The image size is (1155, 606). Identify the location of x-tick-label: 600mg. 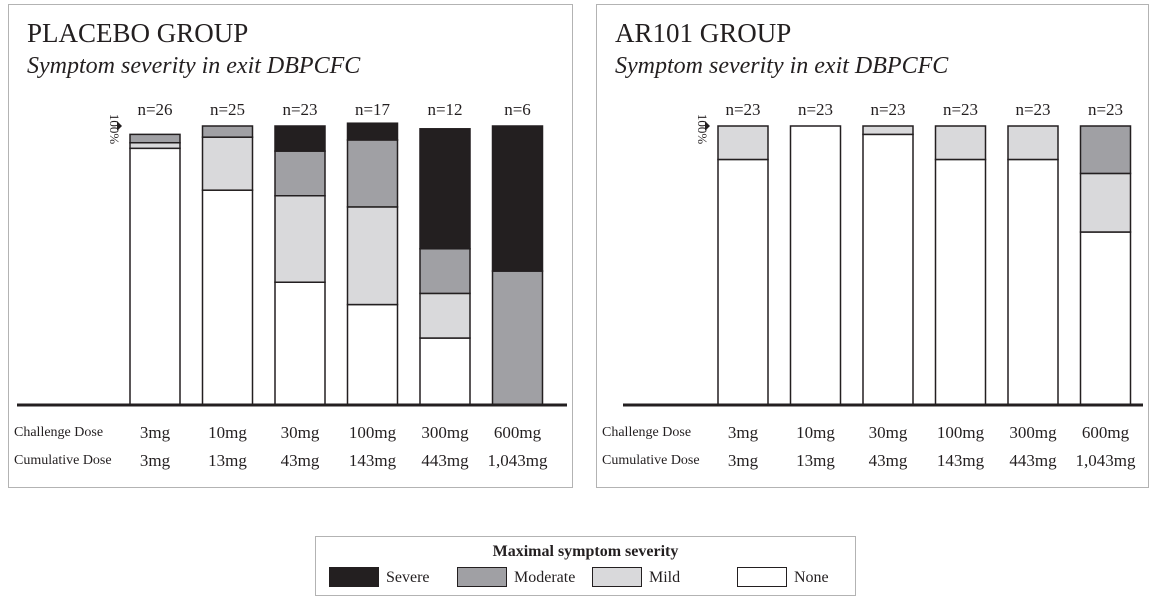
(518, 432).